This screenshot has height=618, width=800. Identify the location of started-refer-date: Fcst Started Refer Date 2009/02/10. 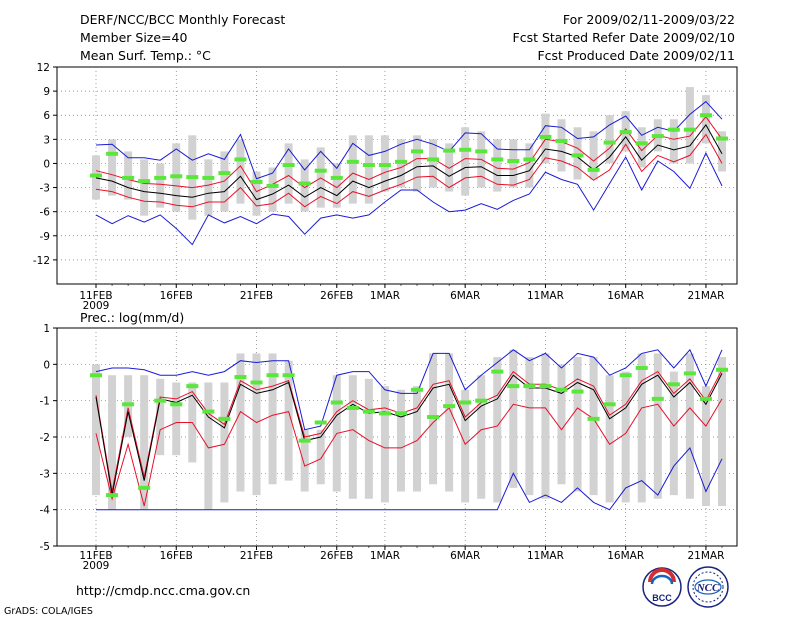
(624, 37).